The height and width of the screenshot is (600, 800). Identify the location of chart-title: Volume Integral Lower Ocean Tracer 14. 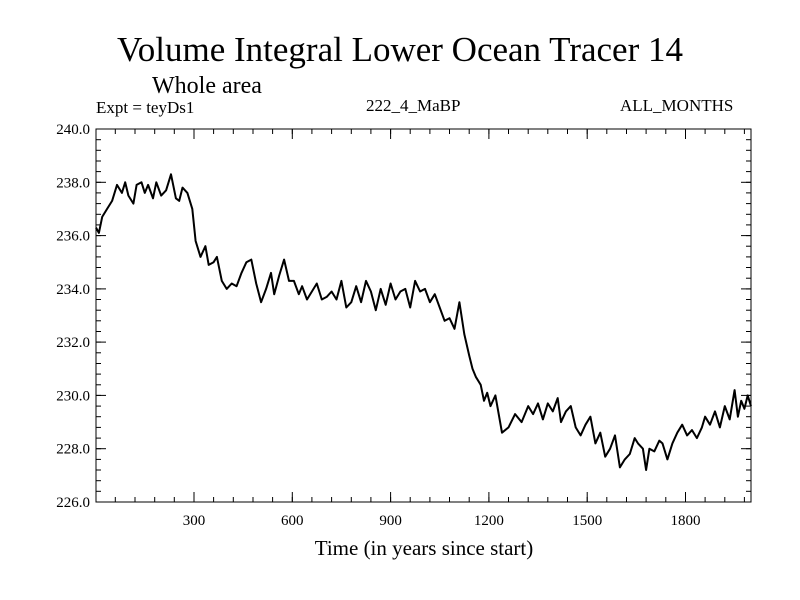
(400, 49).